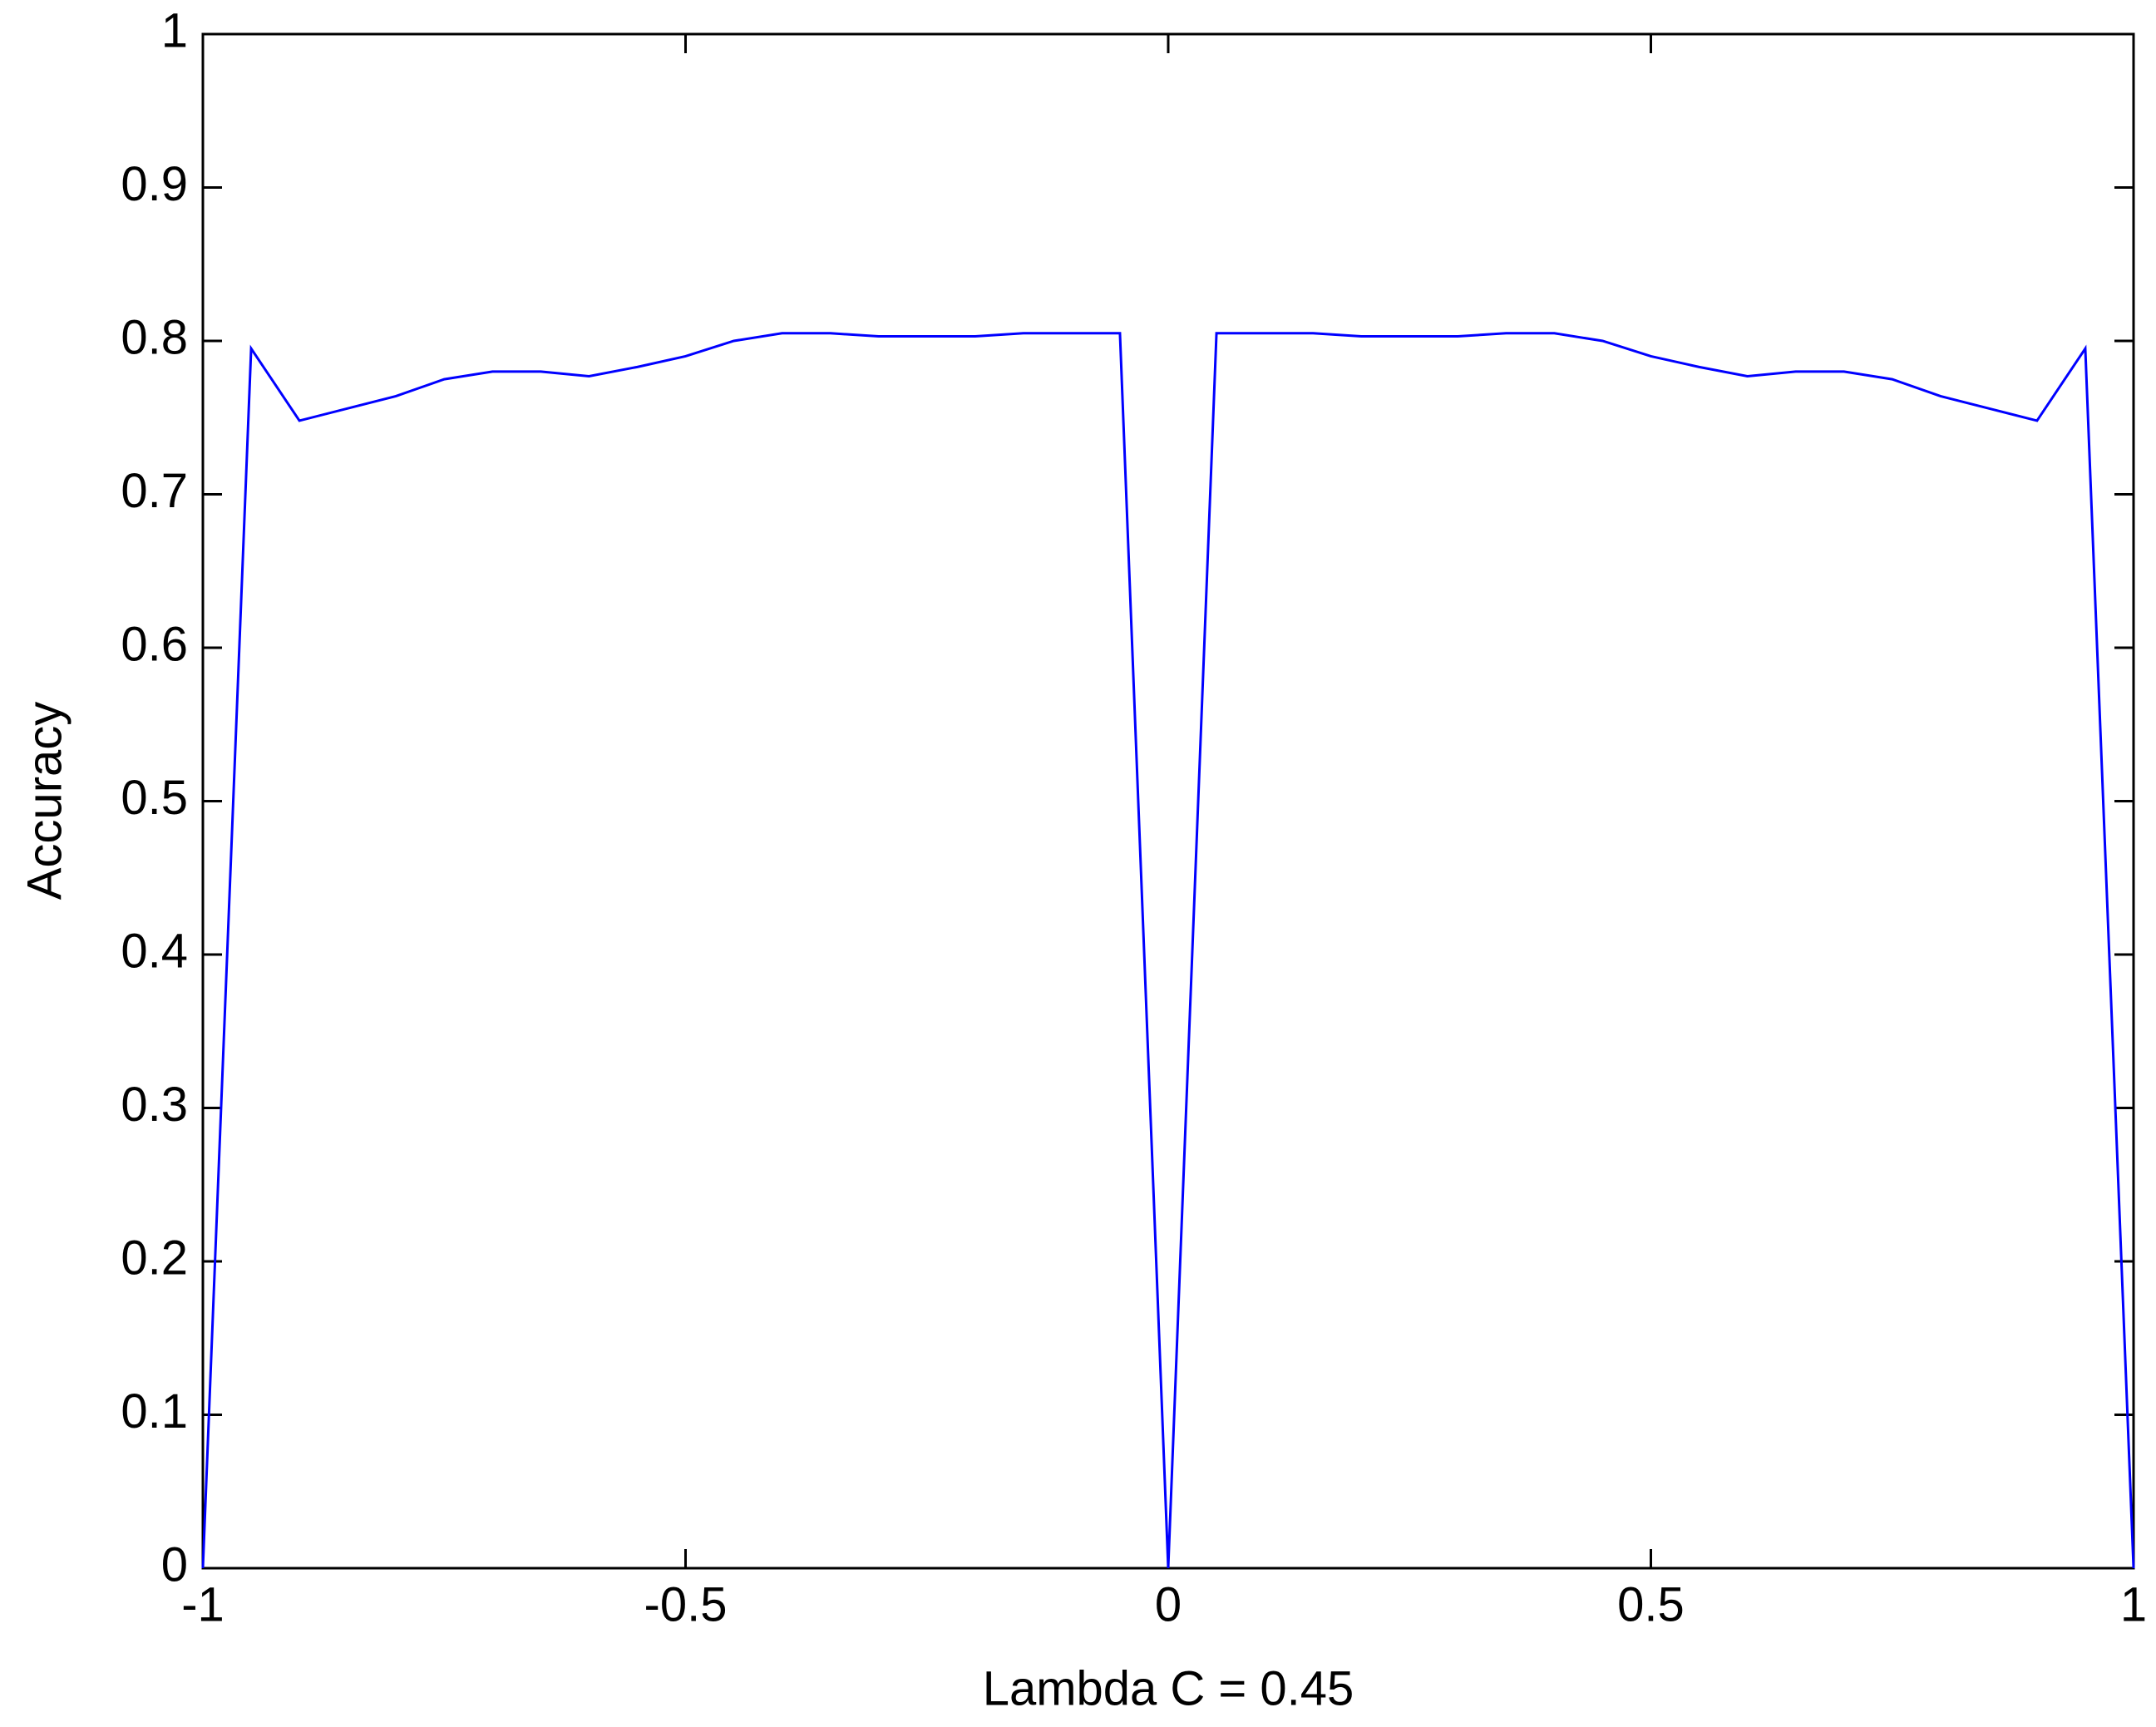  I want to click on y-axis-label: Accuracy, so click(44, 802).